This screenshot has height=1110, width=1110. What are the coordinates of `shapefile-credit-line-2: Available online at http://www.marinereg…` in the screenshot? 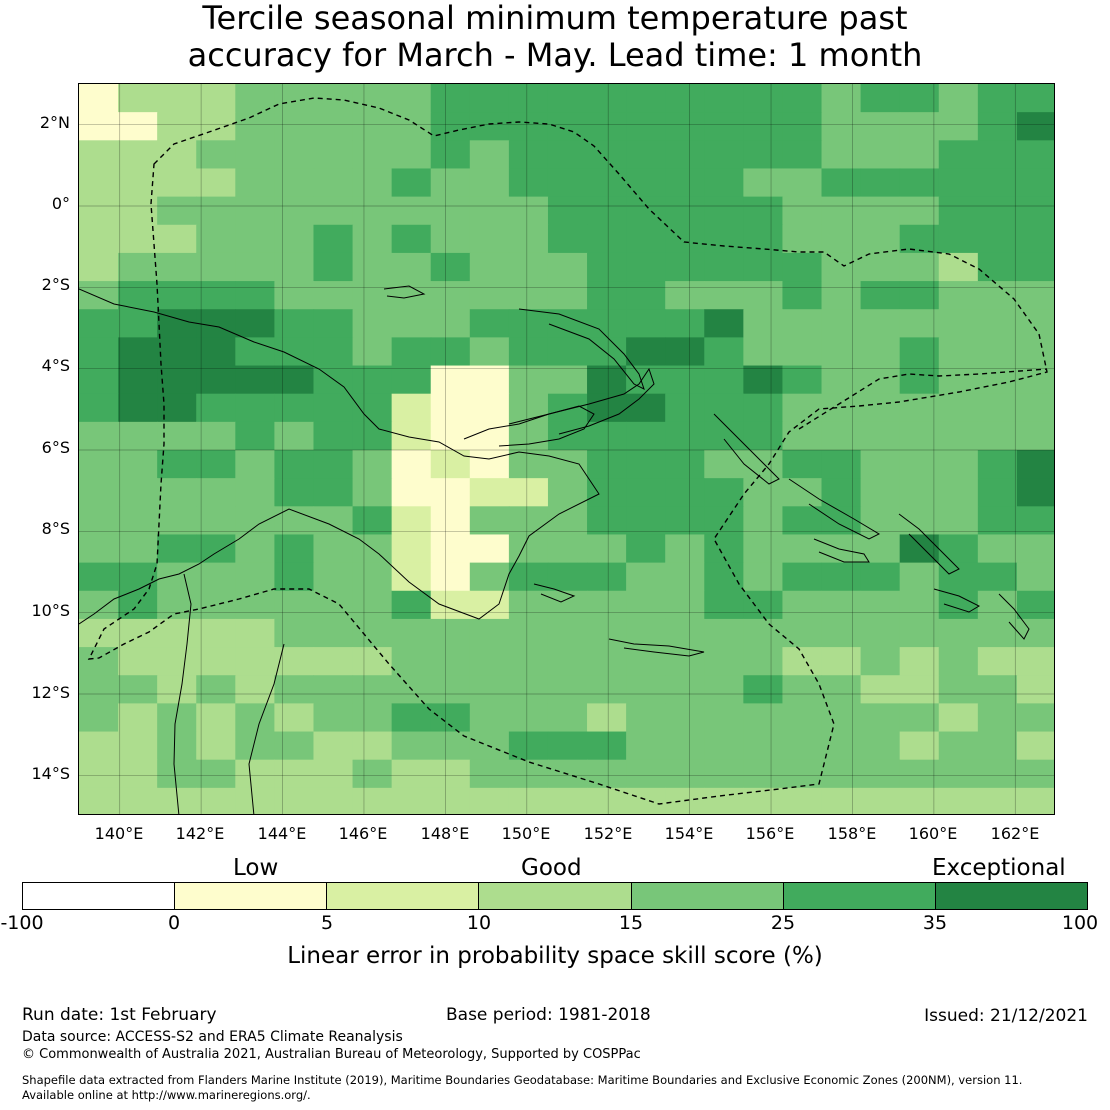 It's located at (166, 1095).